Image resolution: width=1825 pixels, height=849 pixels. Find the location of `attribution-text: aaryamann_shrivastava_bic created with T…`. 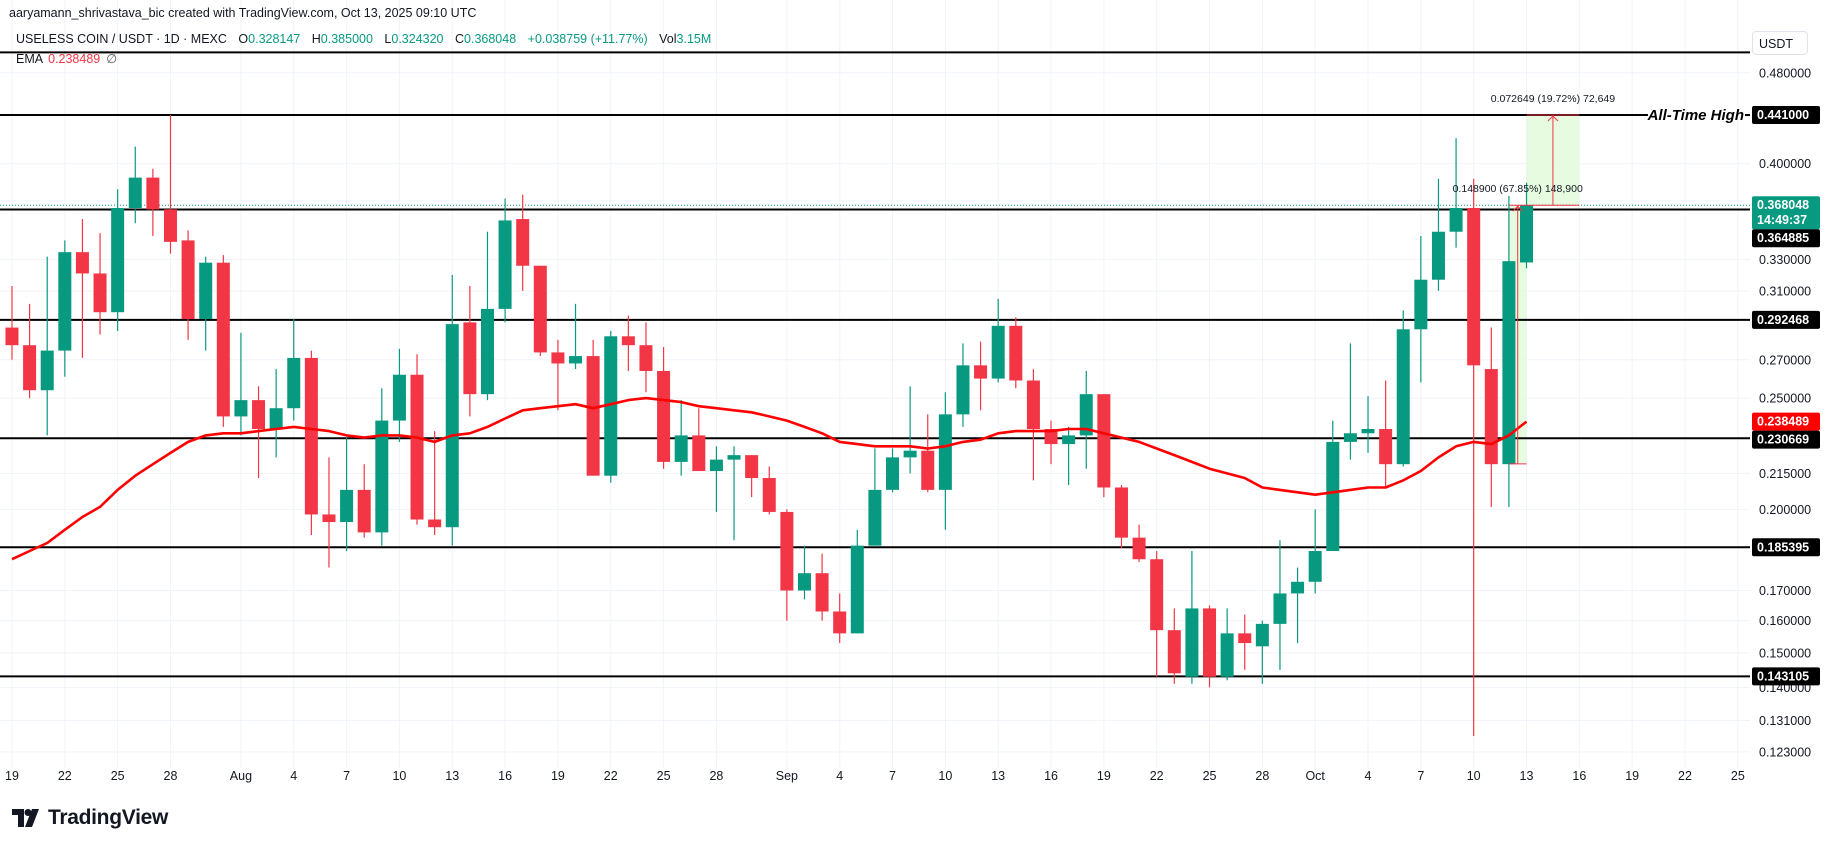

attribution-text: aaryamann_shrivastava_bic created with T… is located at coordinates (243, 13).